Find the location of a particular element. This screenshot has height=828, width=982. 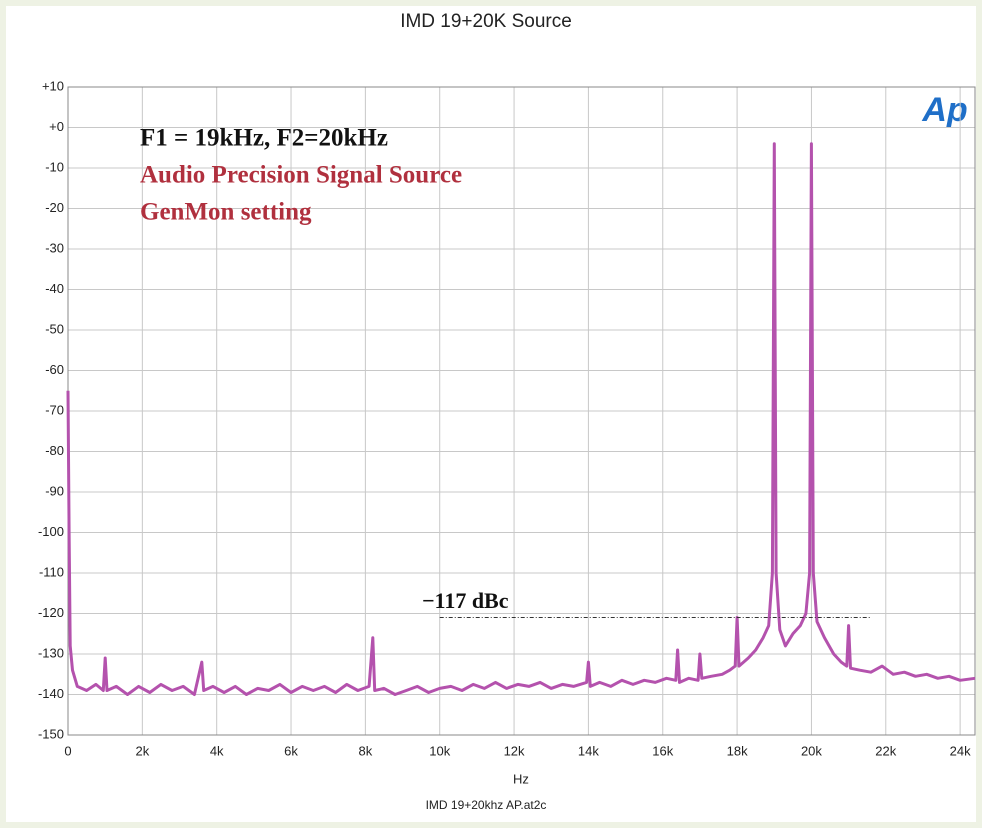

y-tick-label: +0 is located at coordinates (56, 126).